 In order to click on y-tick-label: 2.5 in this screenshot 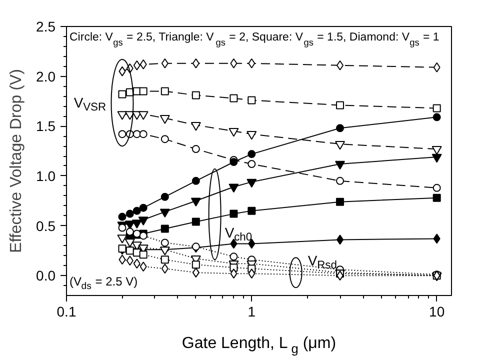, I will do `click(46, 26)`.